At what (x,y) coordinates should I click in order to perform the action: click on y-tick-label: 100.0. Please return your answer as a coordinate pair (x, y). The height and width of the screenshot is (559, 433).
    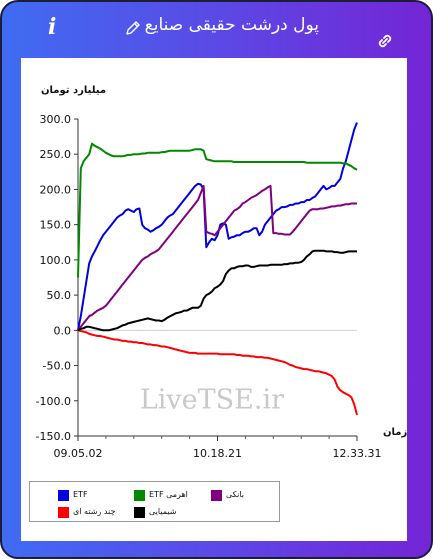
    Looking at the image, I should click on (56, 260).